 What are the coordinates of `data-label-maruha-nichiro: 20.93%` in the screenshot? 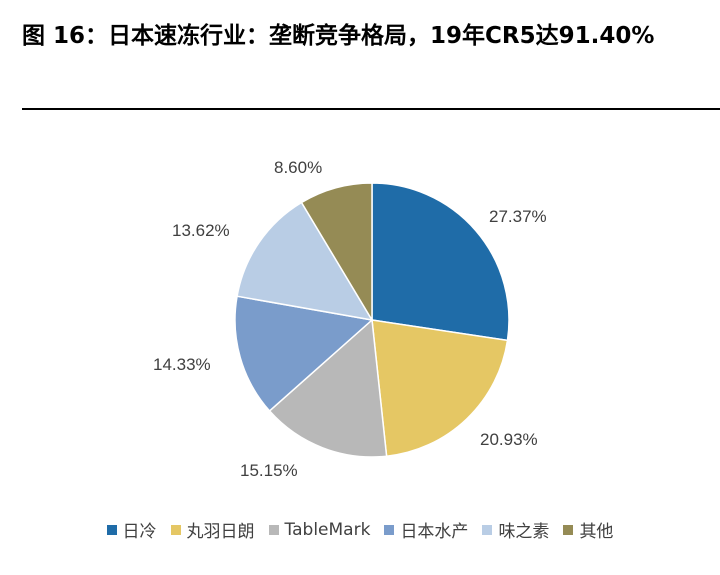 It's located at (509, 439).